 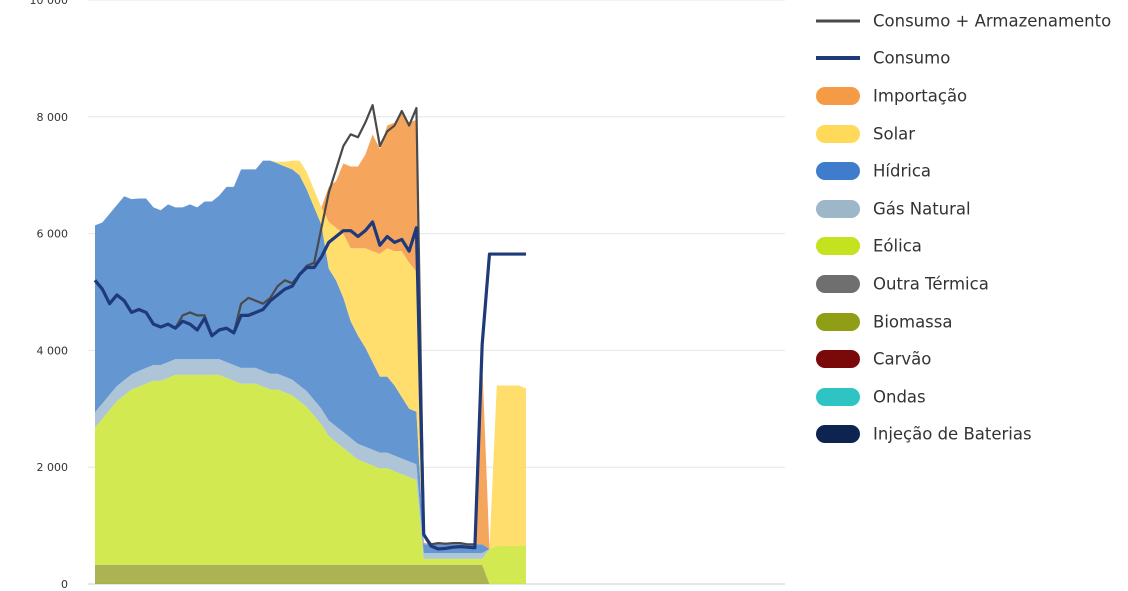 What do you see at coordinates (49, 295) in the screenshot?
I see `y-axis: 0 2 000 4 000 6 000 8 000 10 000` at bounding box center [49, 295].